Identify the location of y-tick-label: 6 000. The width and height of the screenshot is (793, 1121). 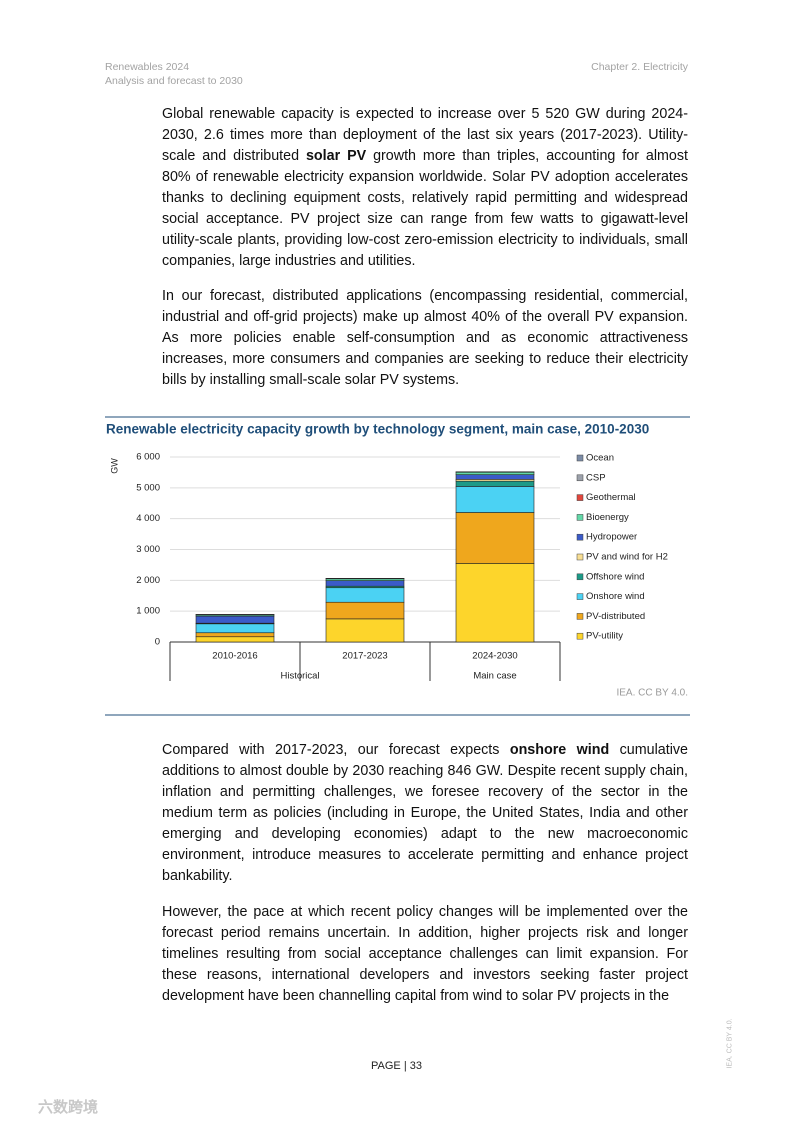
(148, 457).